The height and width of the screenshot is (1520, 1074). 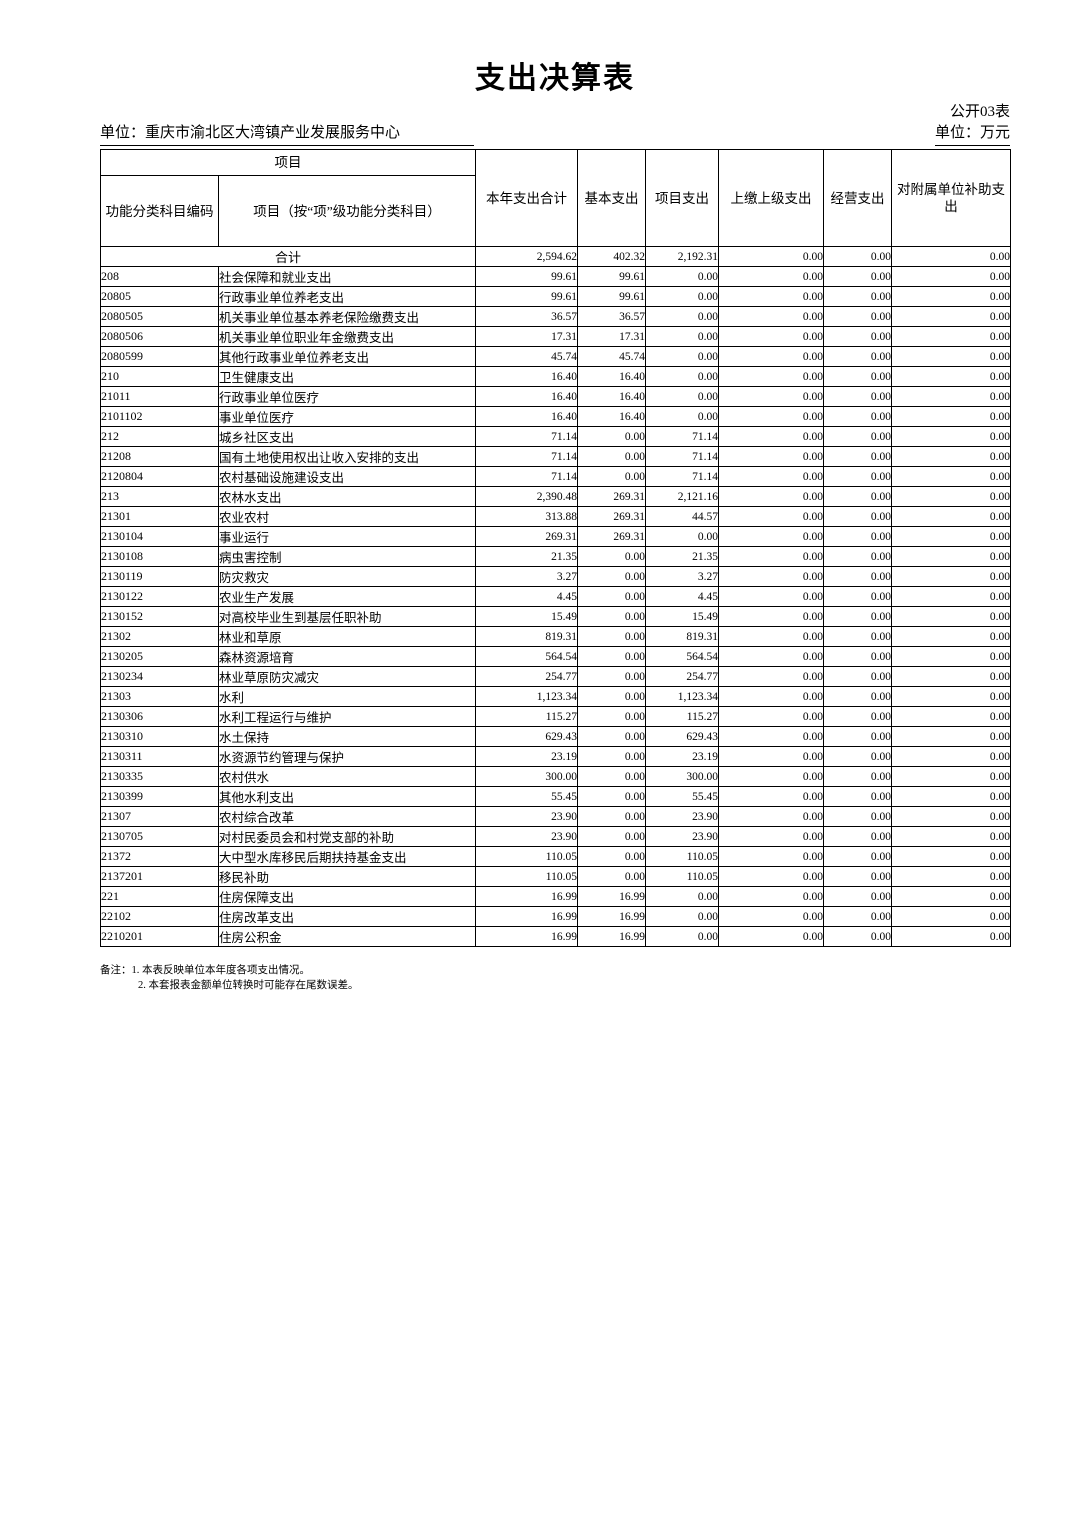 What do you see at coordinates (347, 476) in the screenshot?
I see `item-cell: 农村基础设施建设支出` at bounding box center [347, 476].